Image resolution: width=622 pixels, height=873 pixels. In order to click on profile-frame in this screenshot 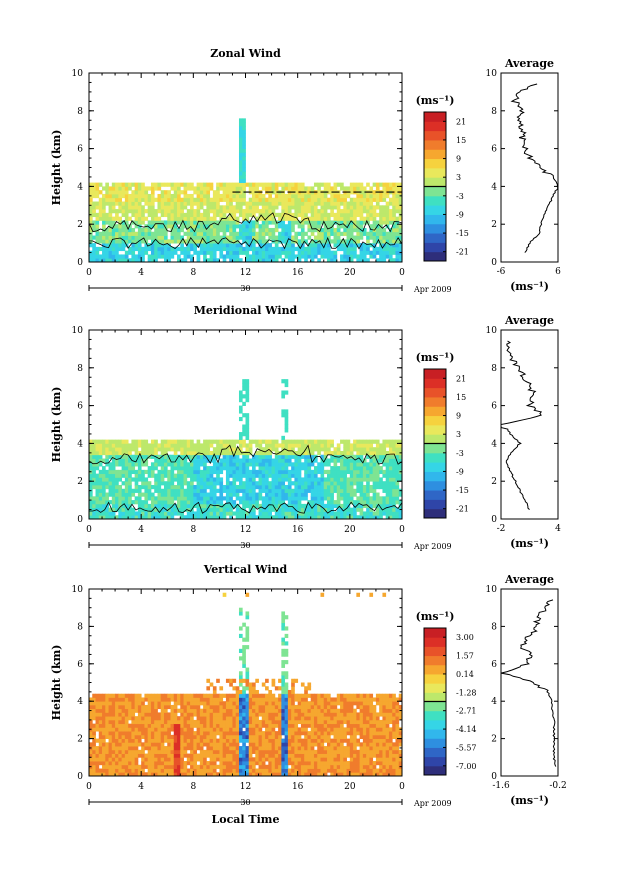, I will do `click(529, 424)`.